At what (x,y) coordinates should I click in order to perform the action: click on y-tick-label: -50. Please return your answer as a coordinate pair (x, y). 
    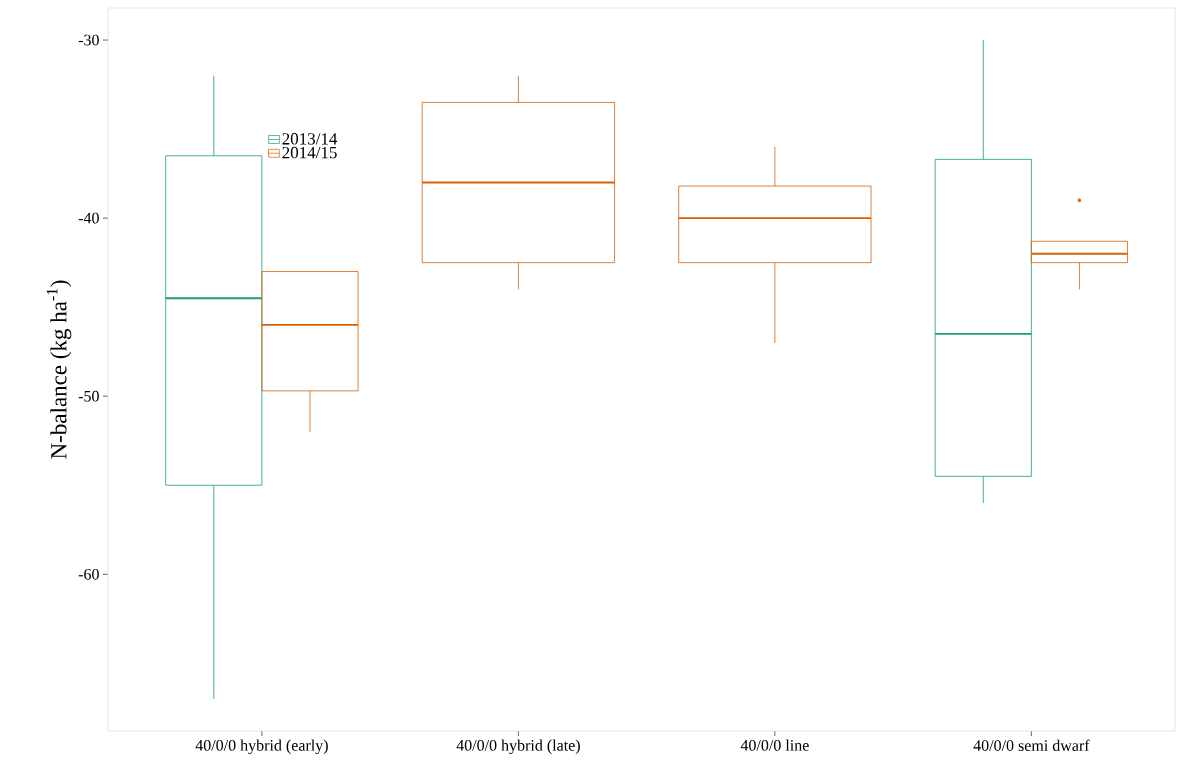
    Looking at the image, I should click on (88, 396).